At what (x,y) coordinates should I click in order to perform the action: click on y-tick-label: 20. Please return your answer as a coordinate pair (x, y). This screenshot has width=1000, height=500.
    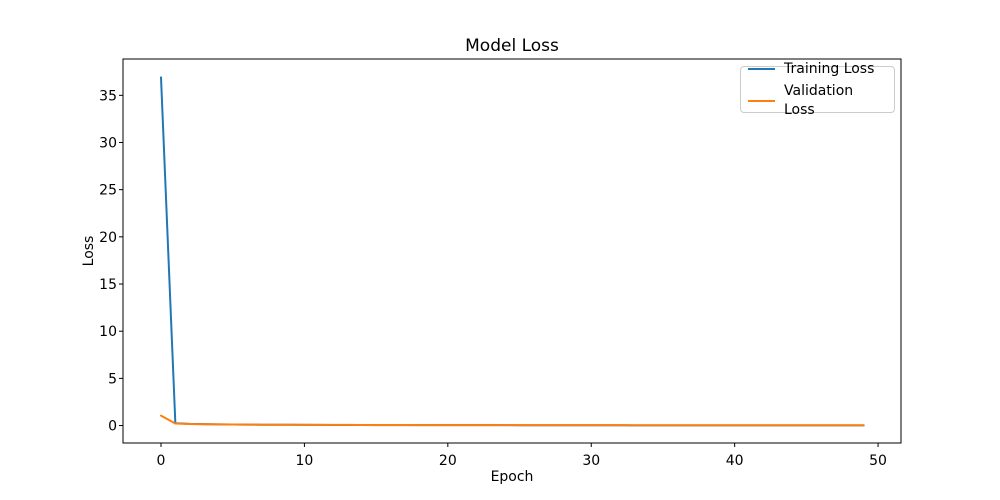
    Looking at the image, I should click on (108, 238).